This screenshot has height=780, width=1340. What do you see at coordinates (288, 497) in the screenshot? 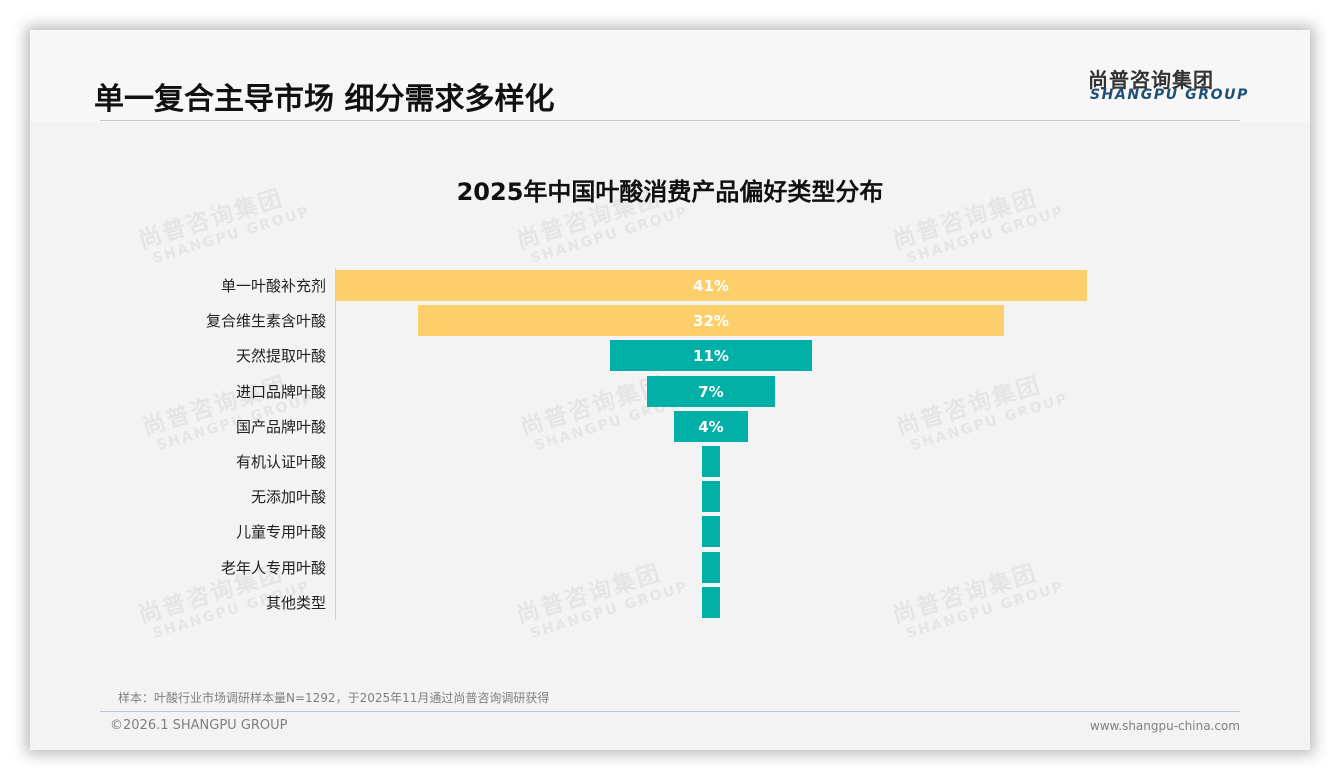
I see `category-label: 无添加叶酸` at bounding box center [288, 497].